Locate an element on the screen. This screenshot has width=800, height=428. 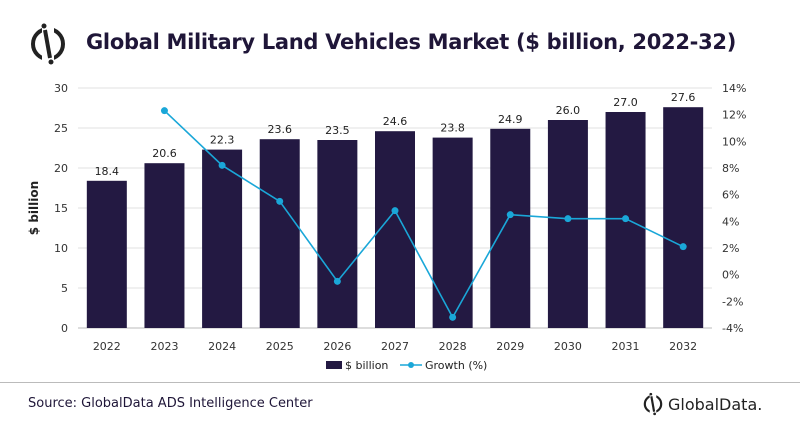
y2-tick-label: 14% is located at coordinates (734, 88).